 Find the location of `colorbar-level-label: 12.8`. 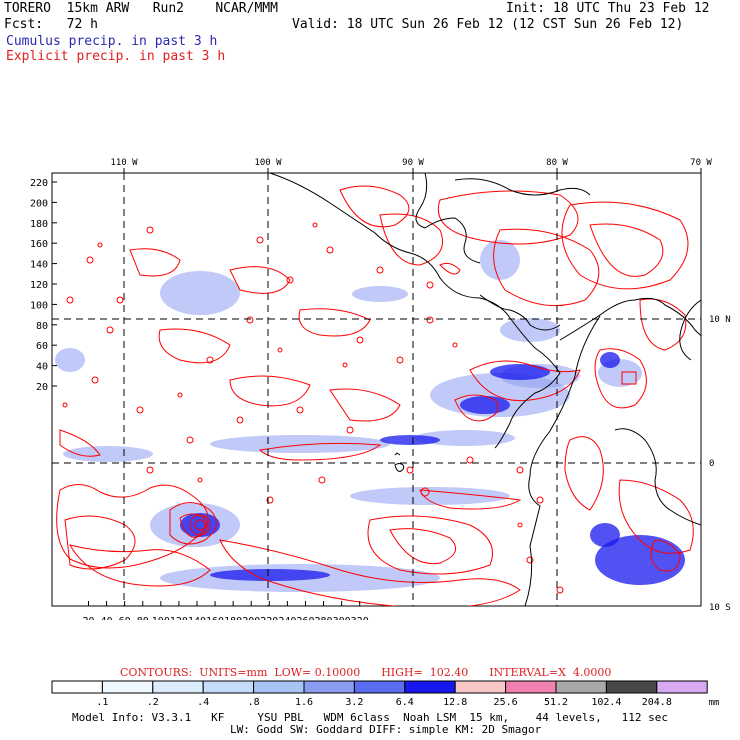

colorbar-level-label: 12.8 is located at coordinates (455, 702).